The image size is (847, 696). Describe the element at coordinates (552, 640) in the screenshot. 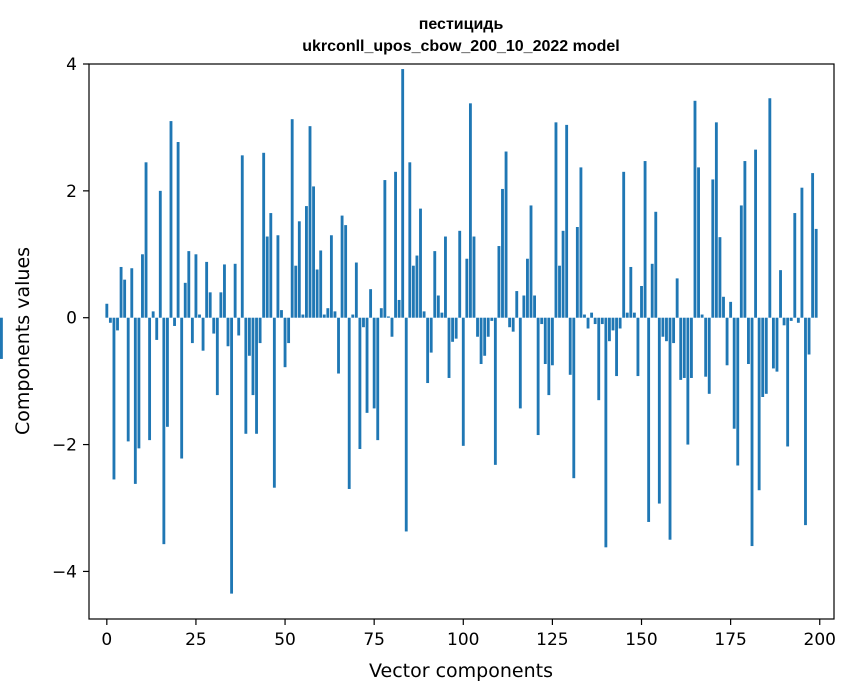

I see `x-tick-label: 125` at that location.